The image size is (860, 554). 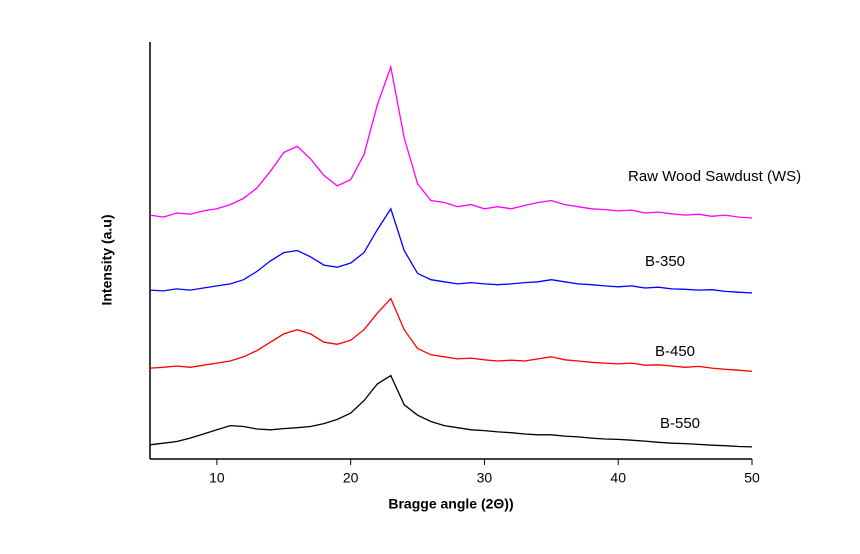 What do you see at coordinates (680, 423) in the screenshot?
I see `series-label: B-550` at bounding box center [680, 423].